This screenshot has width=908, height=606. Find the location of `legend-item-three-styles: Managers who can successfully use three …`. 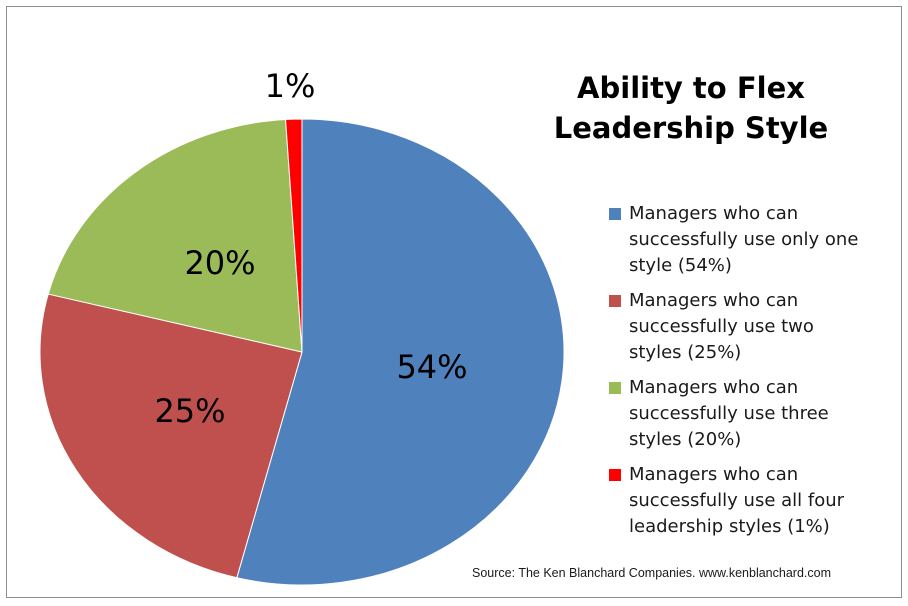

legend-item-three-styles: Managers who can successfully use three … is located at coordinates (754, 414).